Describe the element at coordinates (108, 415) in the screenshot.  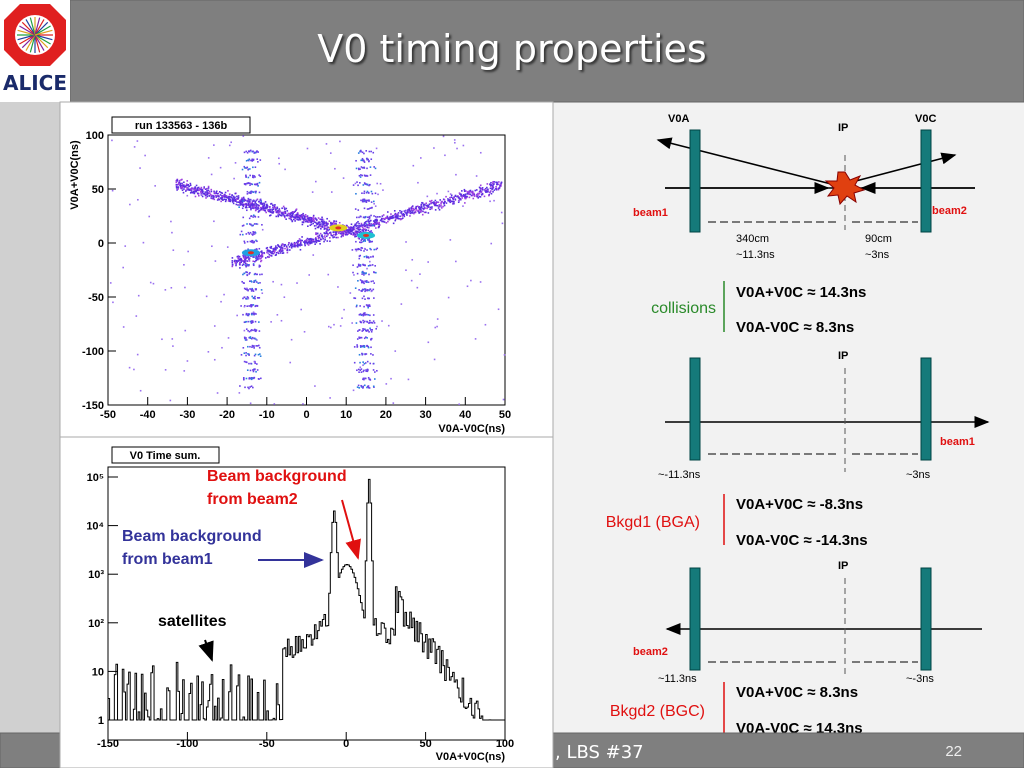
I see `x-tick-label: -50` at that location.